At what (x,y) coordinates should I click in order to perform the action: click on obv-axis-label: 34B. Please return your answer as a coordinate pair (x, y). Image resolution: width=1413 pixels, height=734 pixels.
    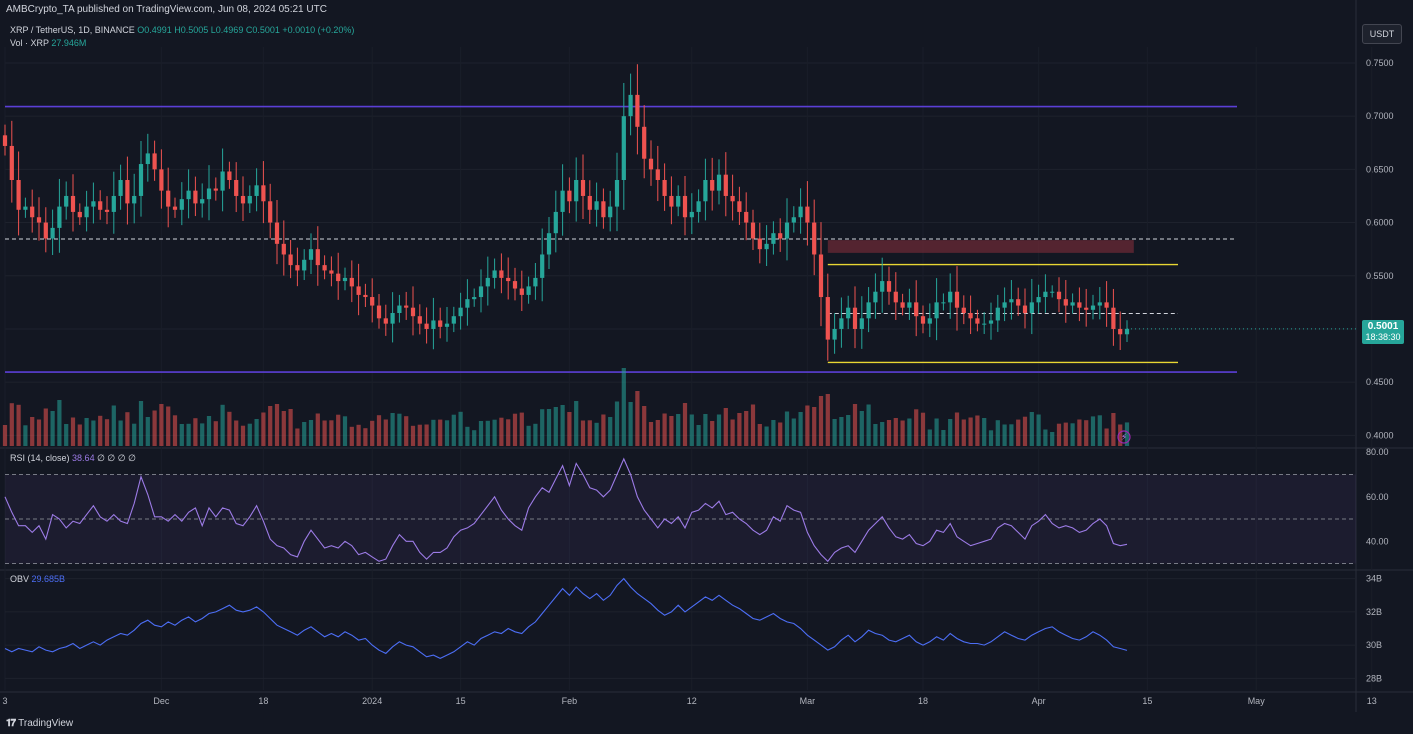
    Looking at the image, I should click on (1374, 579).